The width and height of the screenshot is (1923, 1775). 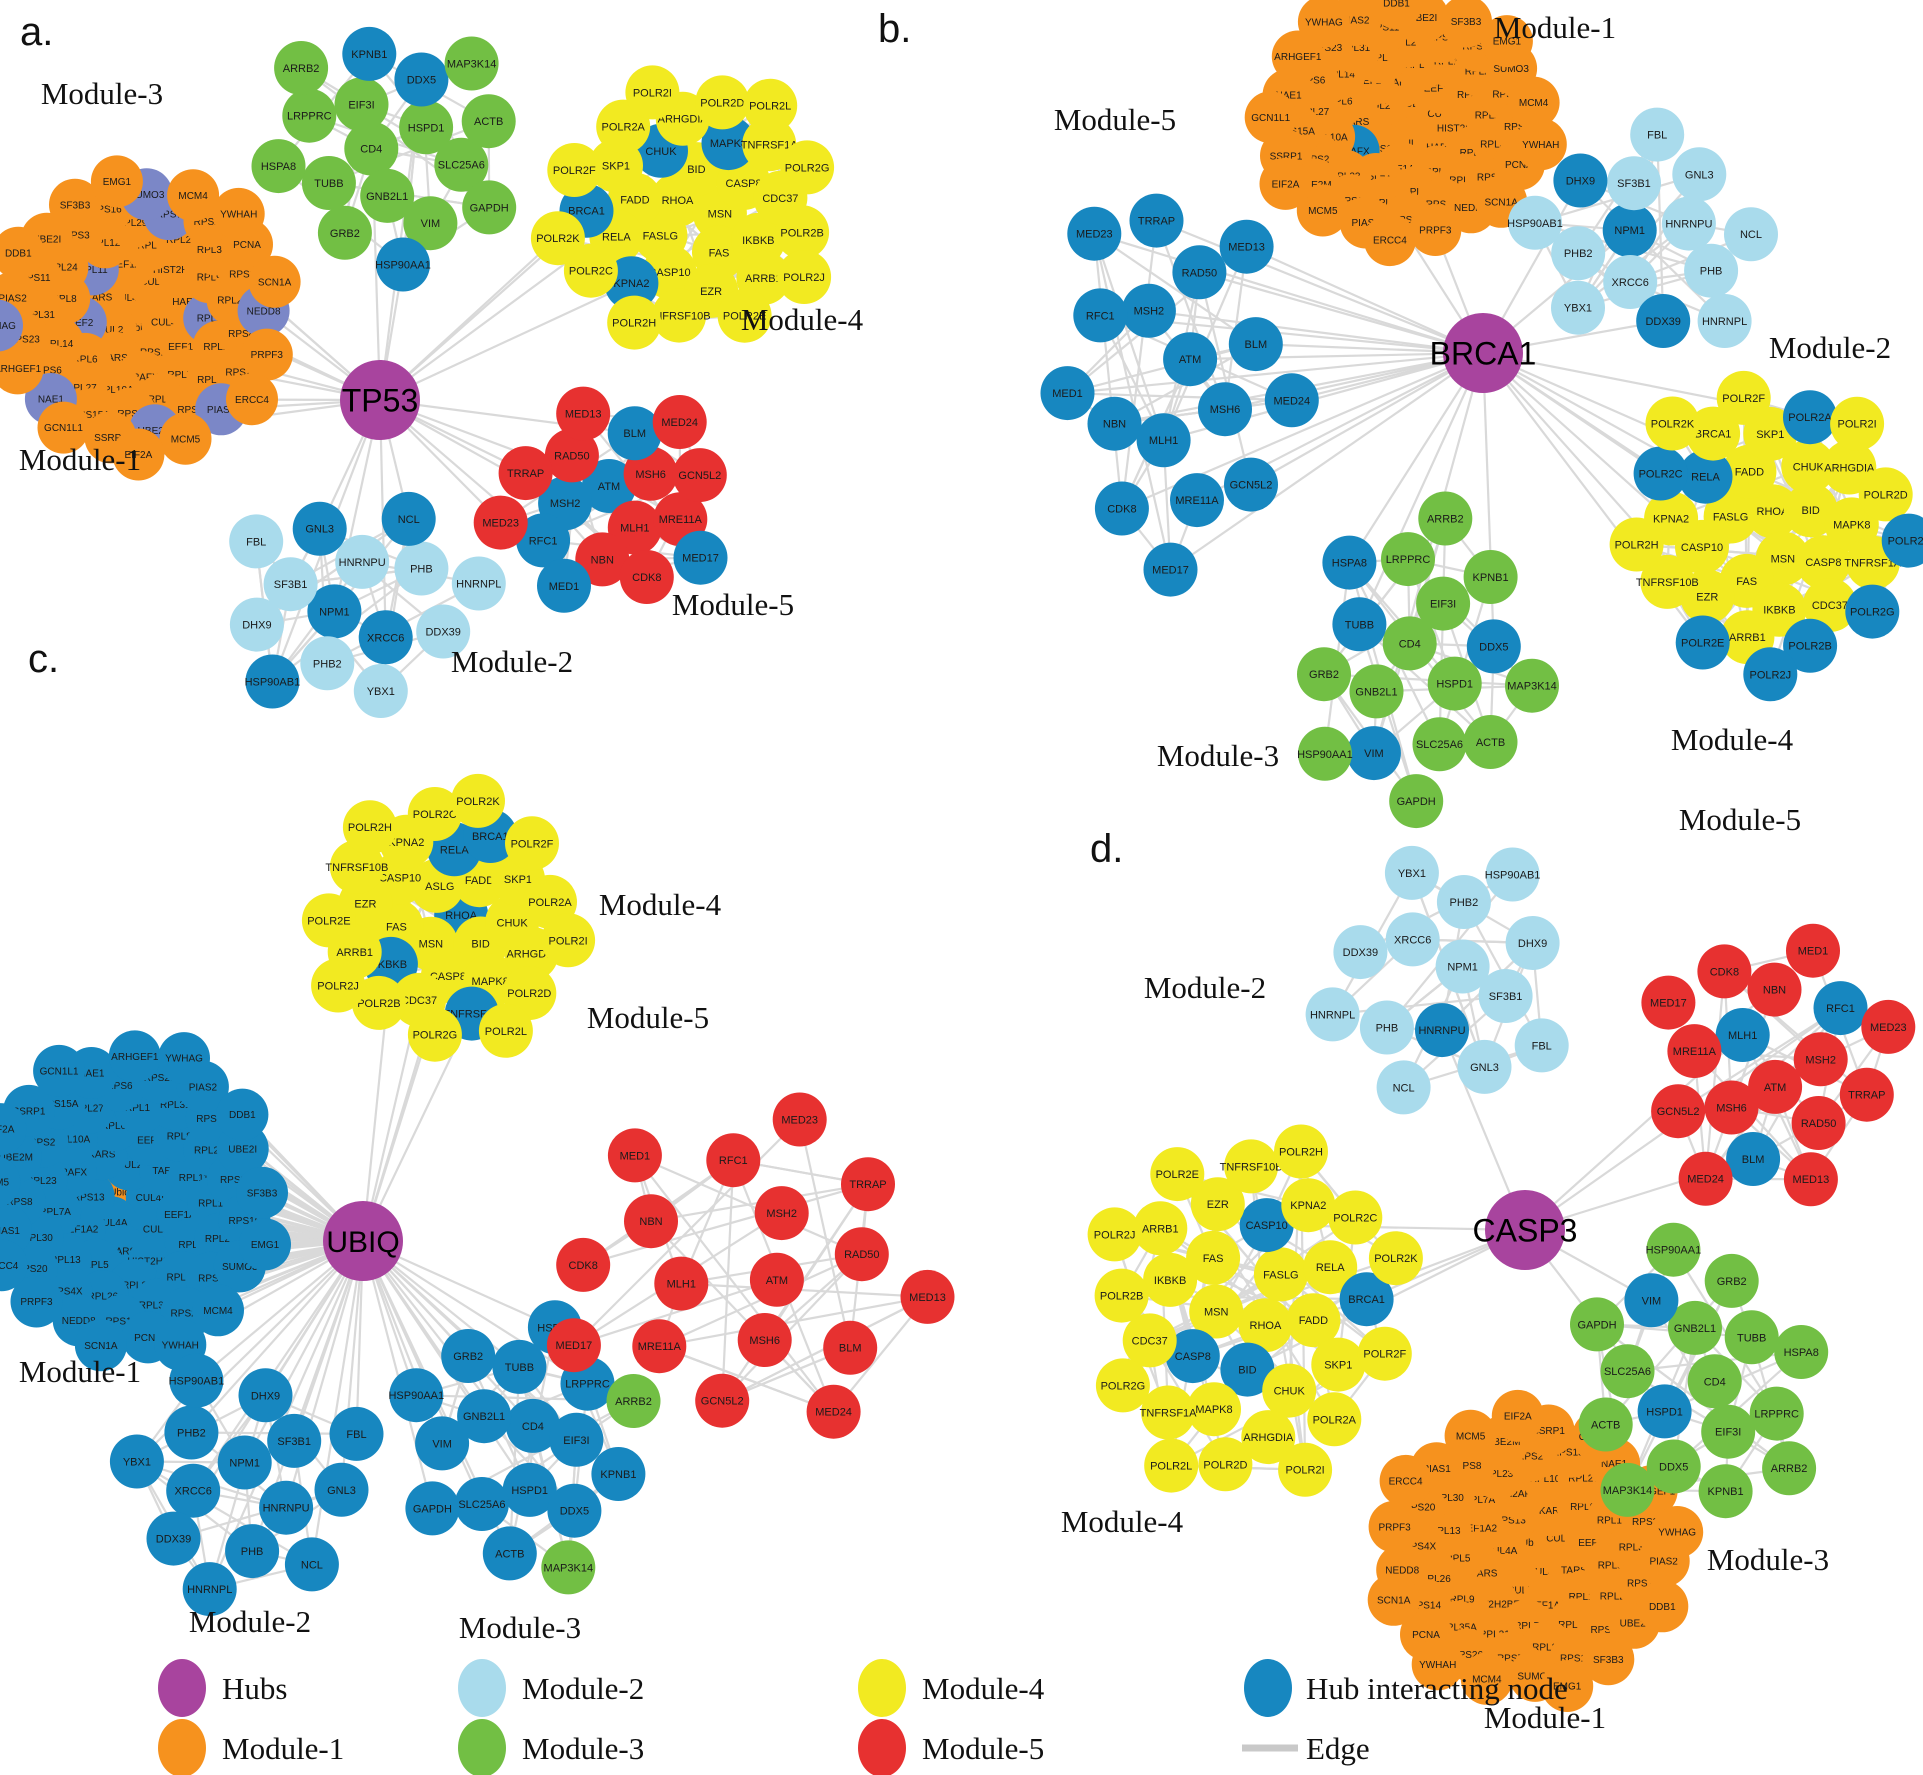 What do you see at coordinates (804, 278) in the screenshot?
I see `node-label: POLR2J` at bounding box center [804, 278].